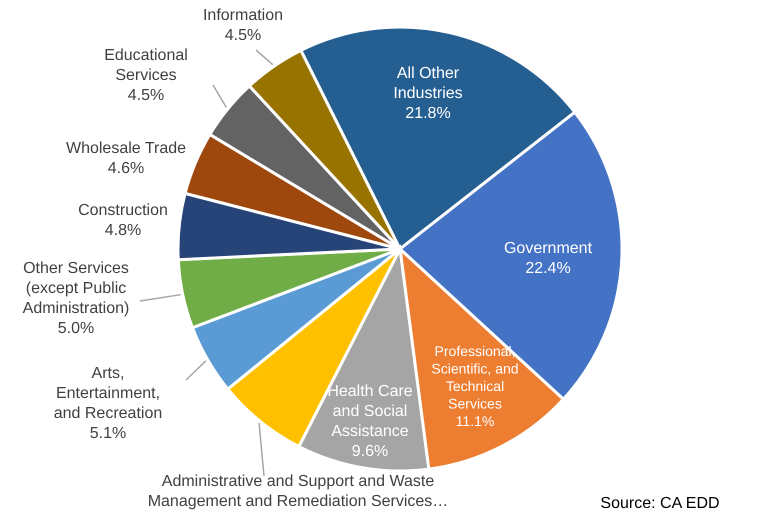 Image resolution: width=772 pixels, height=519 pixels. What do you see at coordinates (548, 248) in the screenshot?
I see `slice-label: Government` at bounding box center [548, 248].